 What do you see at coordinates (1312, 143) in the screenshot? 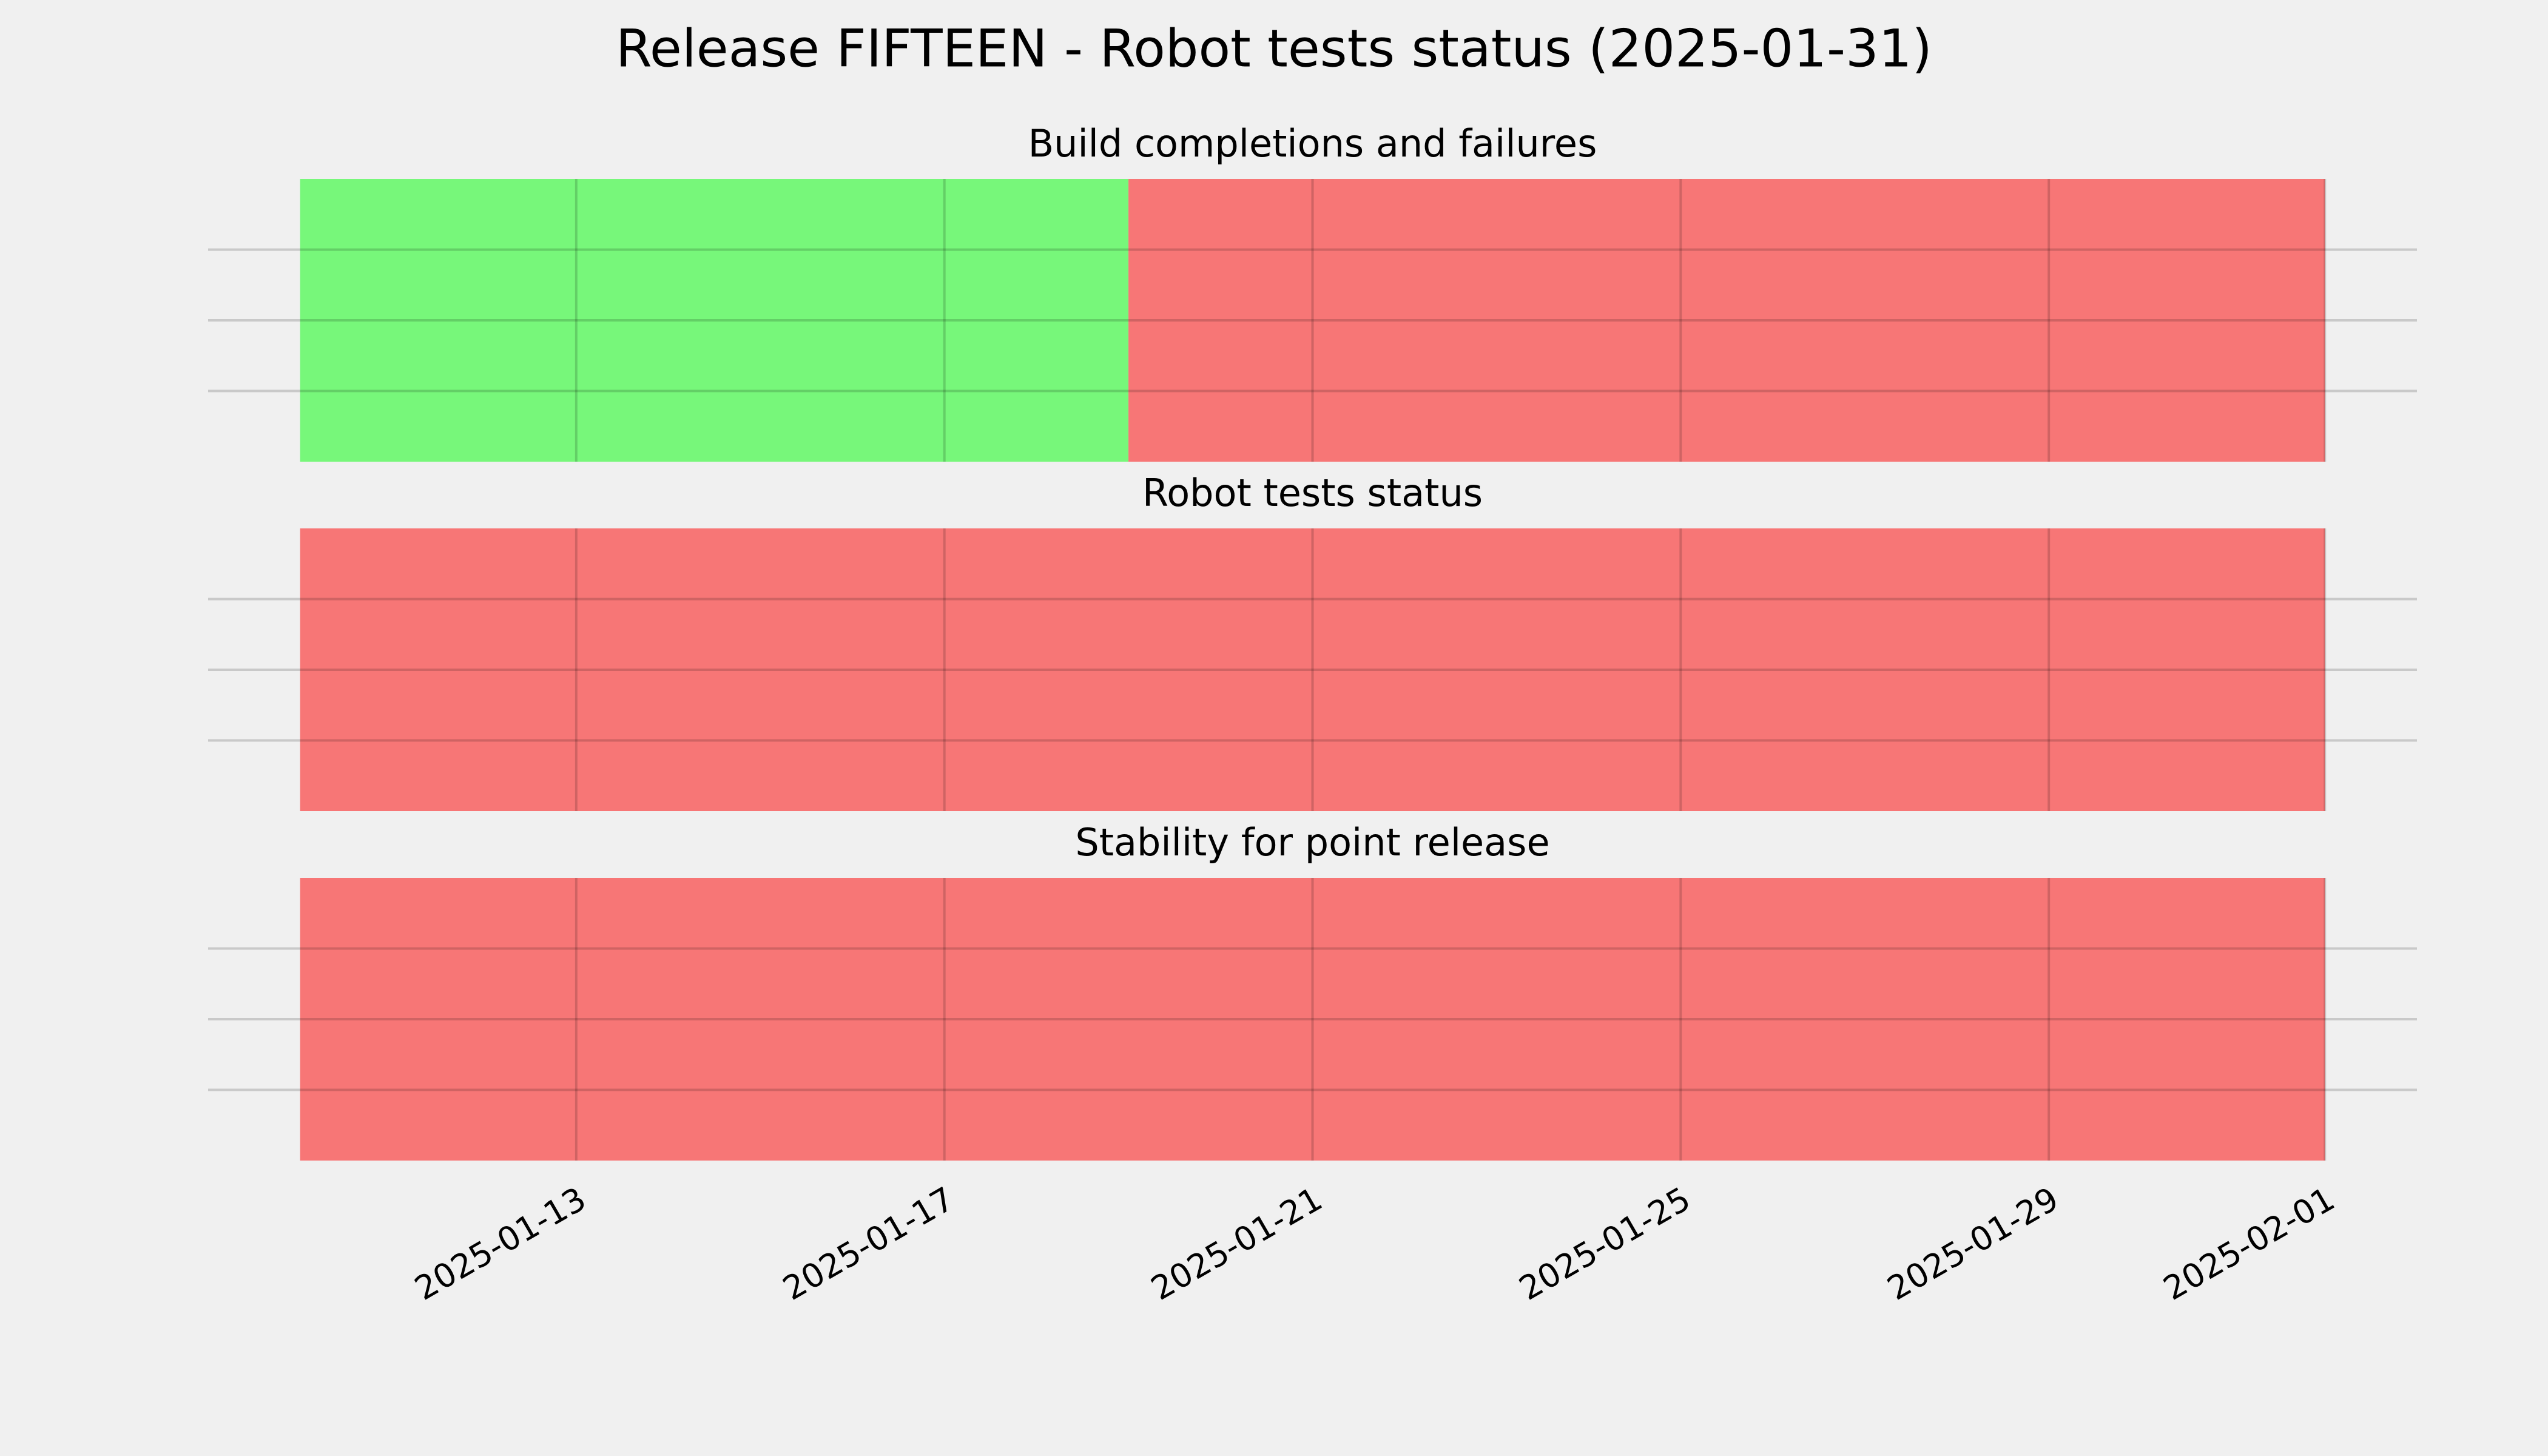
I see `panel-title: Build completions and failures` at bounding box center [1312, 143].